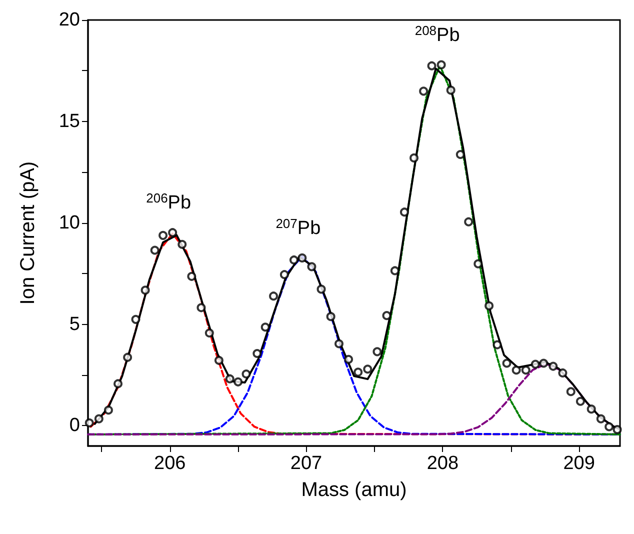 This screenshot has width=634, height=534. I want to click on y-tick-label: 0, so click(74, 425).